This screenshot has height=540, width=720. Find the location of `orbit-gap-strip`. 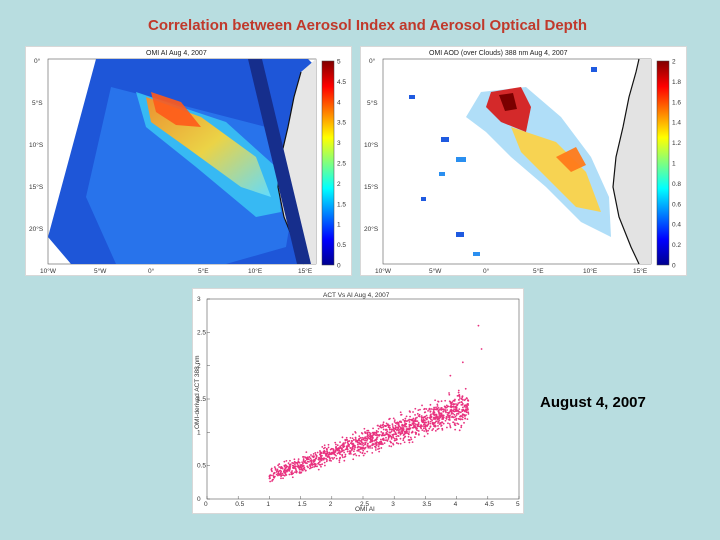

orbit-gap-strip is located at coordinates (279, 161).